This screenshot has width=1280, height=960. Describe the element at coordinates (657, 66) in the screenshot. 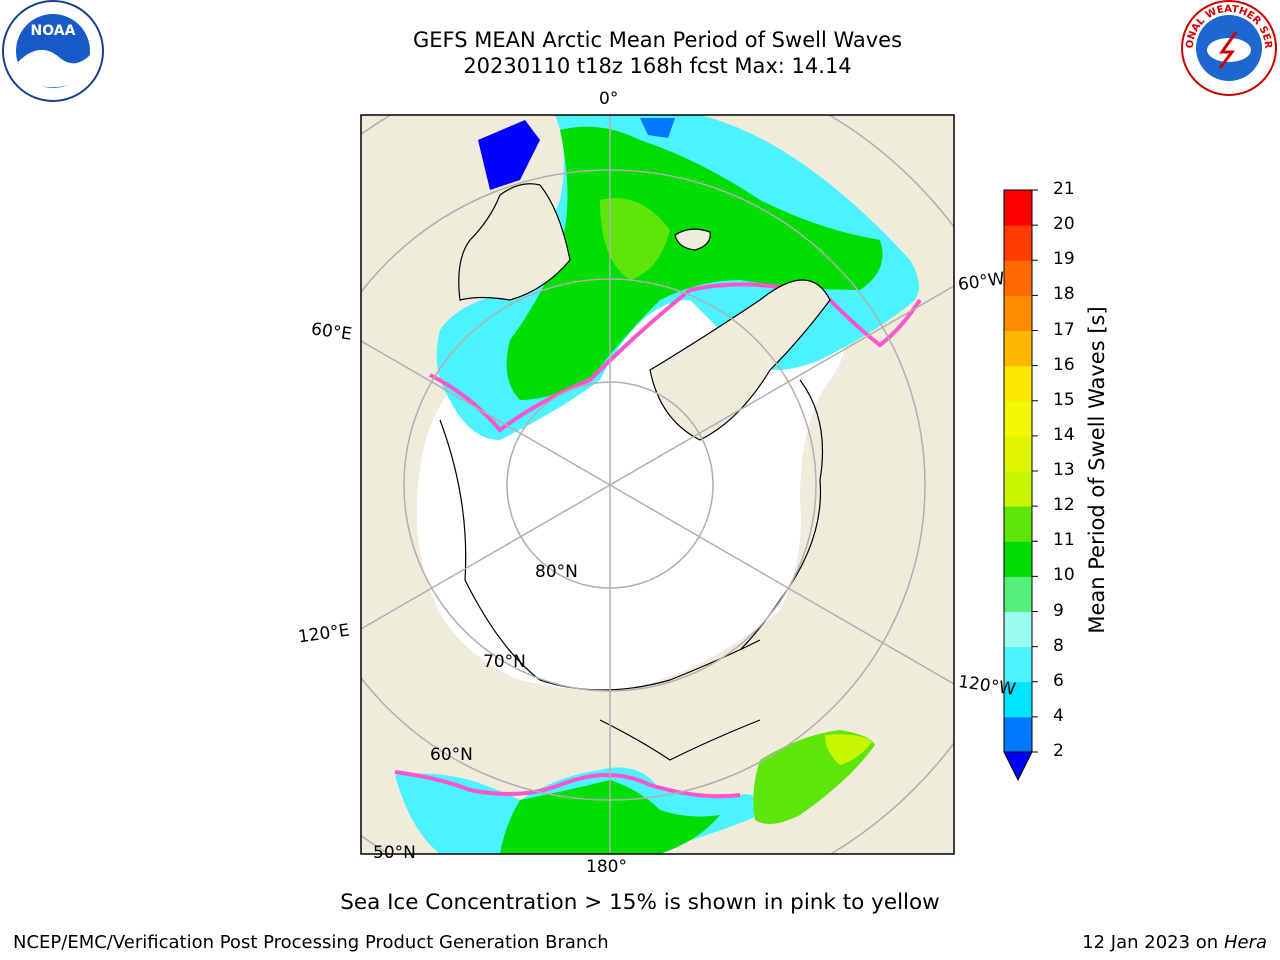

I see `chart-subtitle: 20230110 t18z 168h fcst Max: 14.14` at that location.